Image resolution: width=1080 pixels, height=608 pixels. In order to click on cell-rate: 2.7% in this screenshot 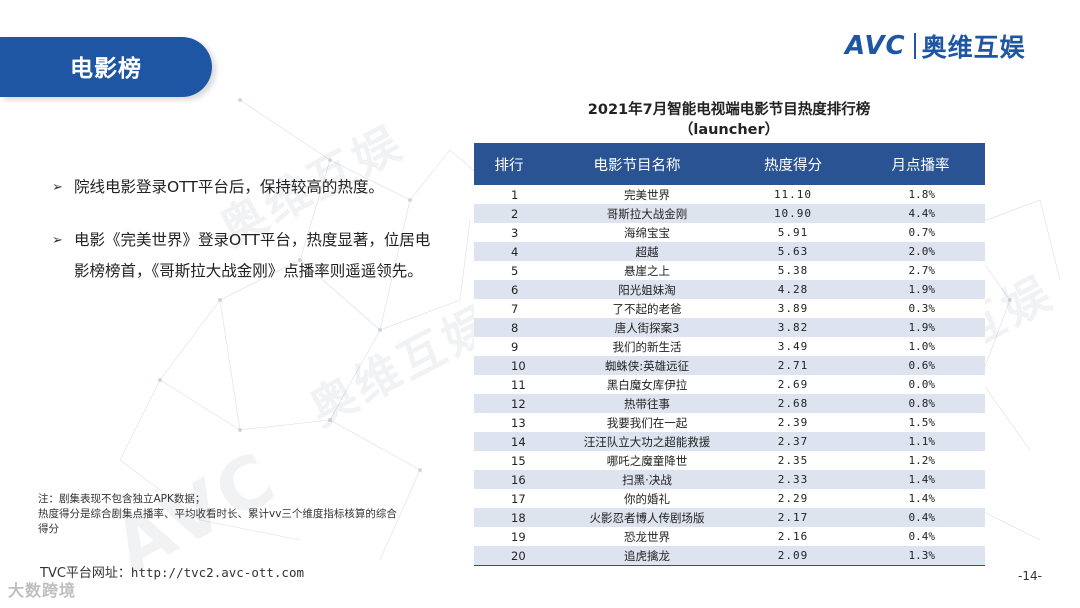, I will do `click(922, 270)`.